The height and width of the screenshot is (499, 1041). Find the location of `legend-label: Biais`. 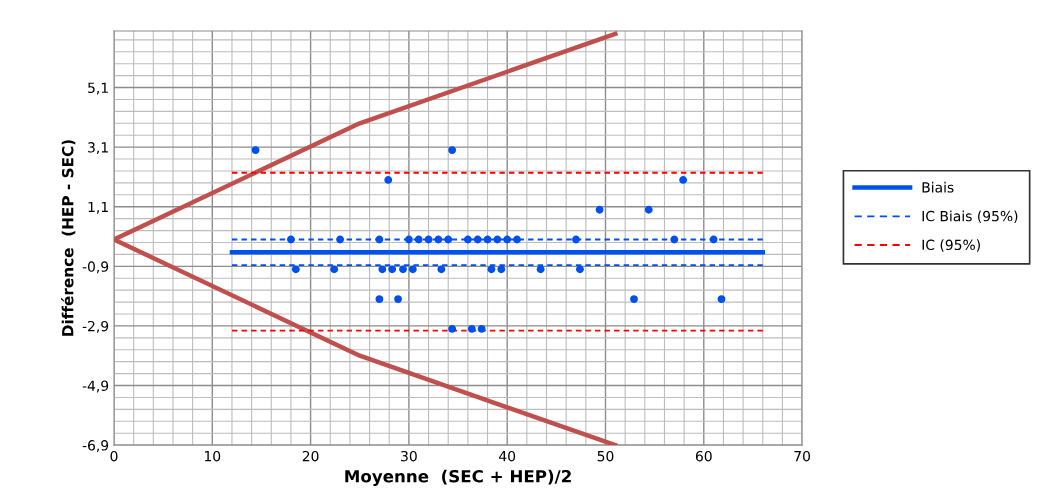

legend-label: Biais is located at coordinates (938, 187).